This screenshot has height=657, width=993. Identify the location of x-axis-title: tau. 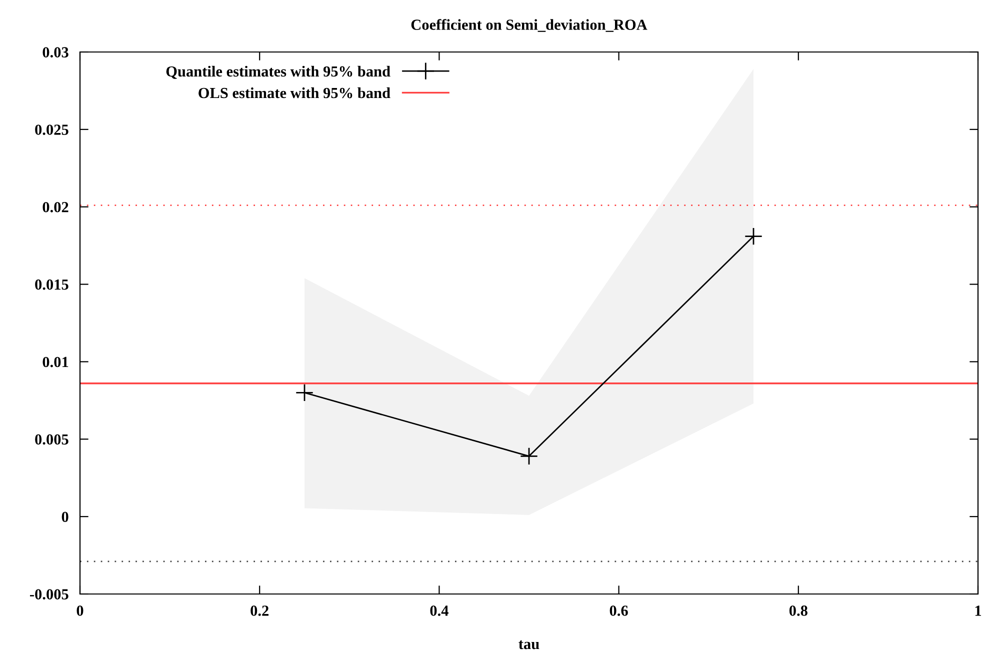
(529, 645).